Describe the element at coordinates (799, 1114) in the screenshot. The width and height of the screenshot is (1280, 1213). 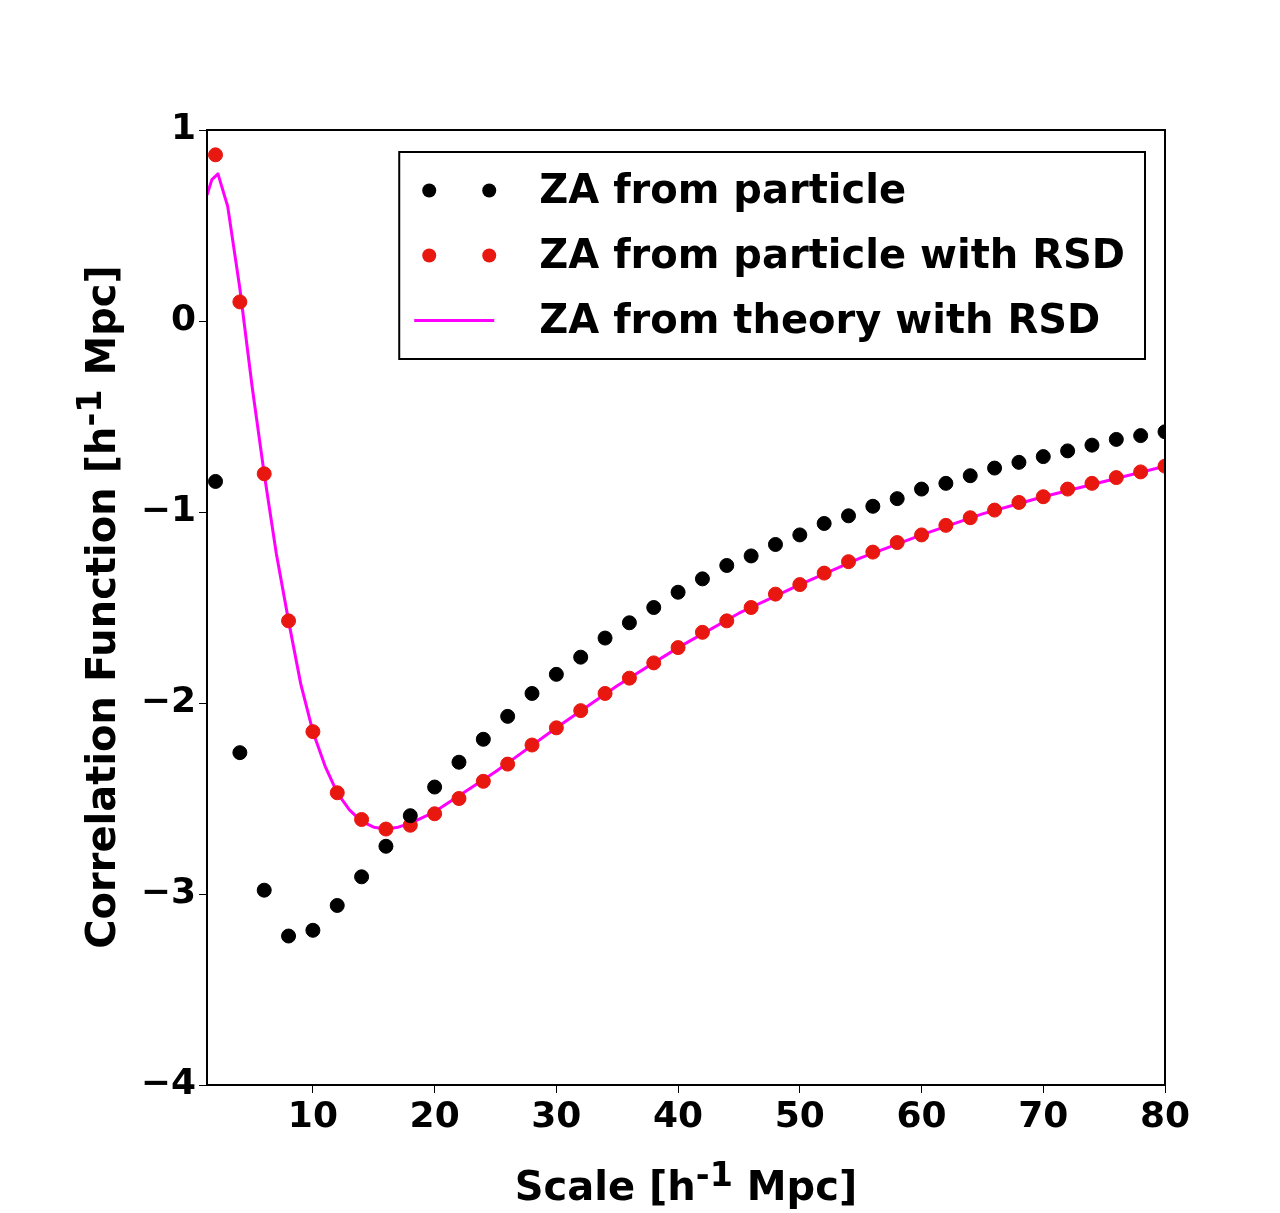
I see `x-tick-label: 50` at that location.